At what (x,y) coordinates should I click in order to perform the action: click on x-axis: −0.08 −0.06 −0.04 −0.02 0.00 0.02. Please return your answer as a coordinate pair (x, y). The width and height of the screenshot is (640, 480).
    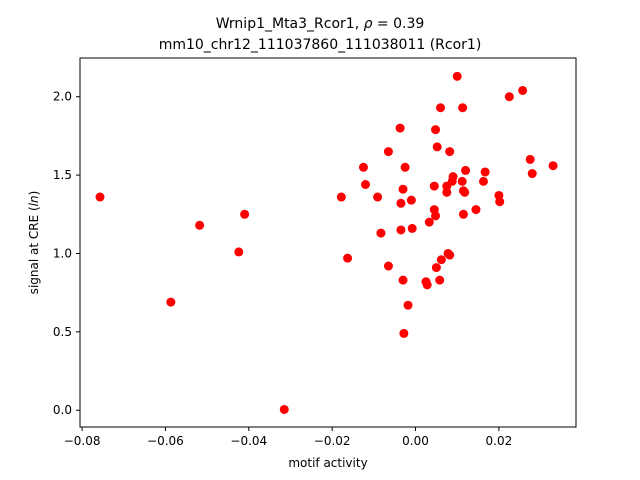
    Looking at the image, I should click on (288, 437).